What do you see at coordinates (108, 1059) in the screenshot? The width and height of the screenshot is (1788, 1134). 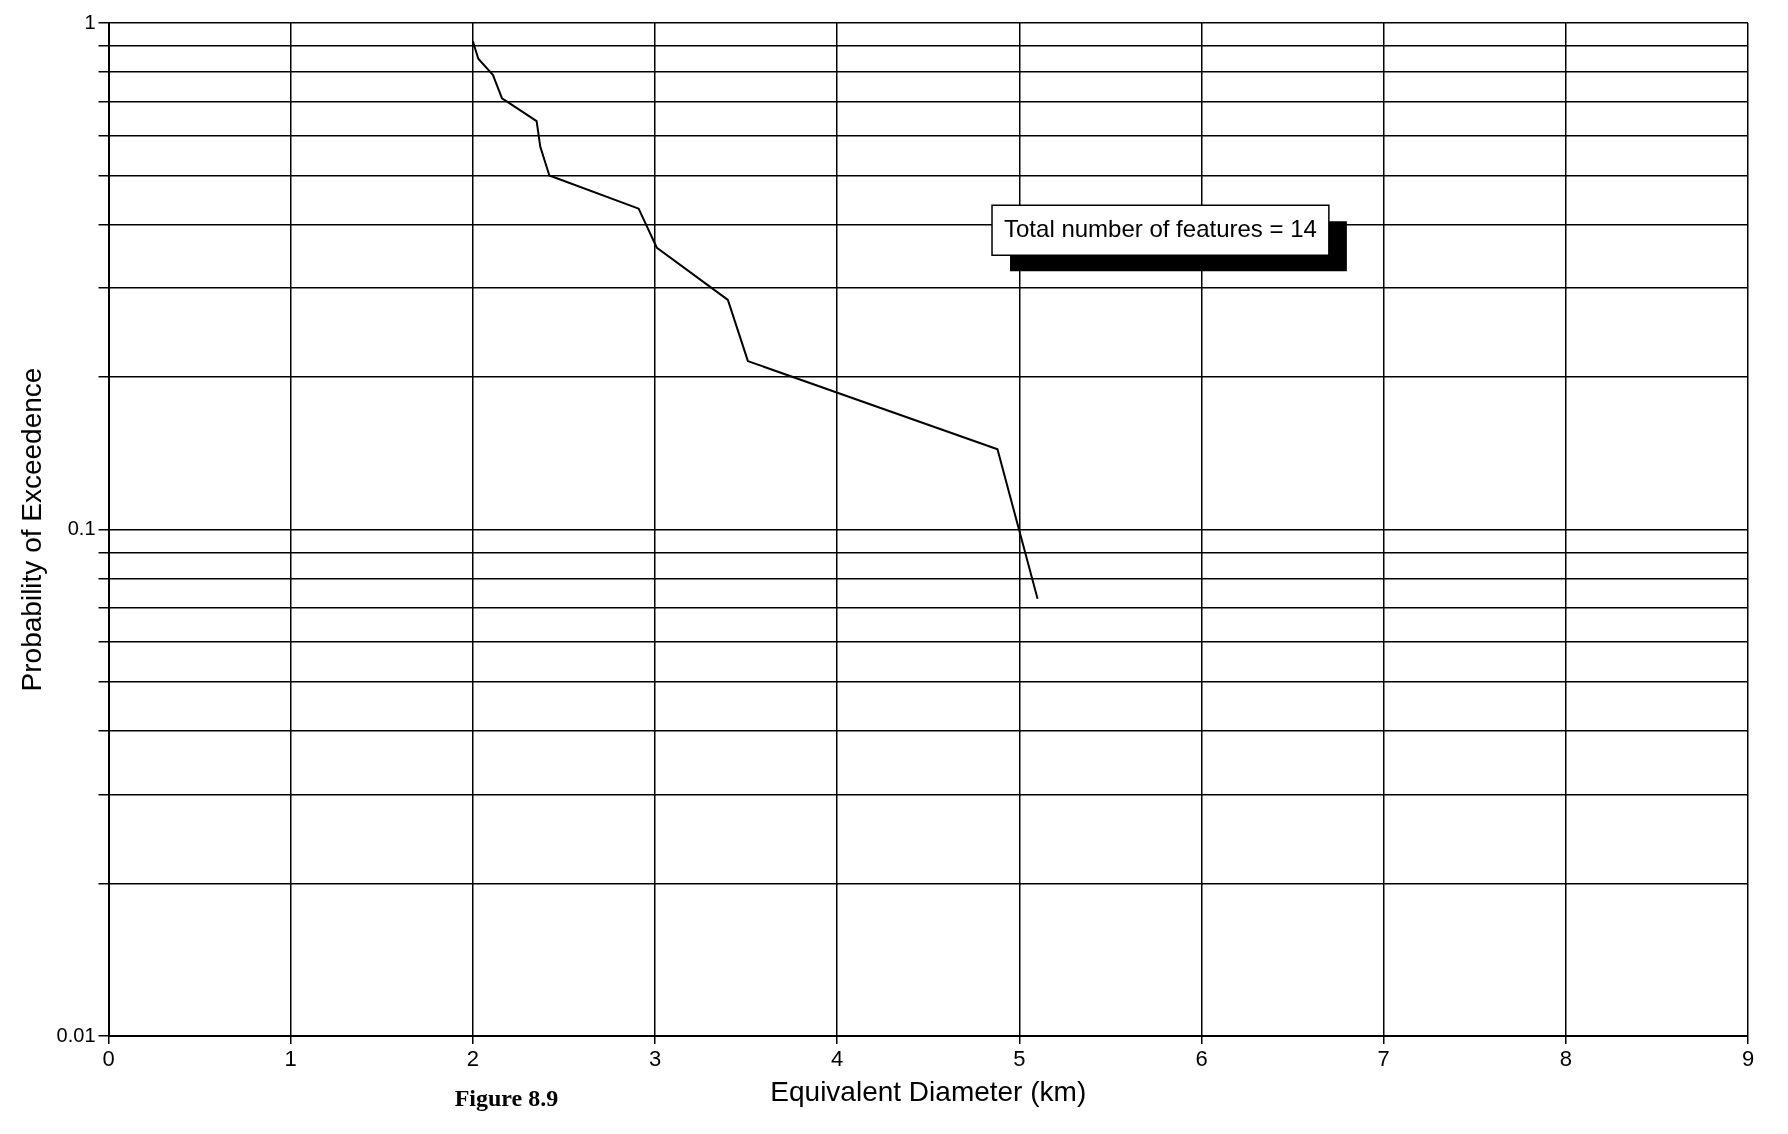 I see `x-tick-label: 0` at bounding box center [108, 1059].